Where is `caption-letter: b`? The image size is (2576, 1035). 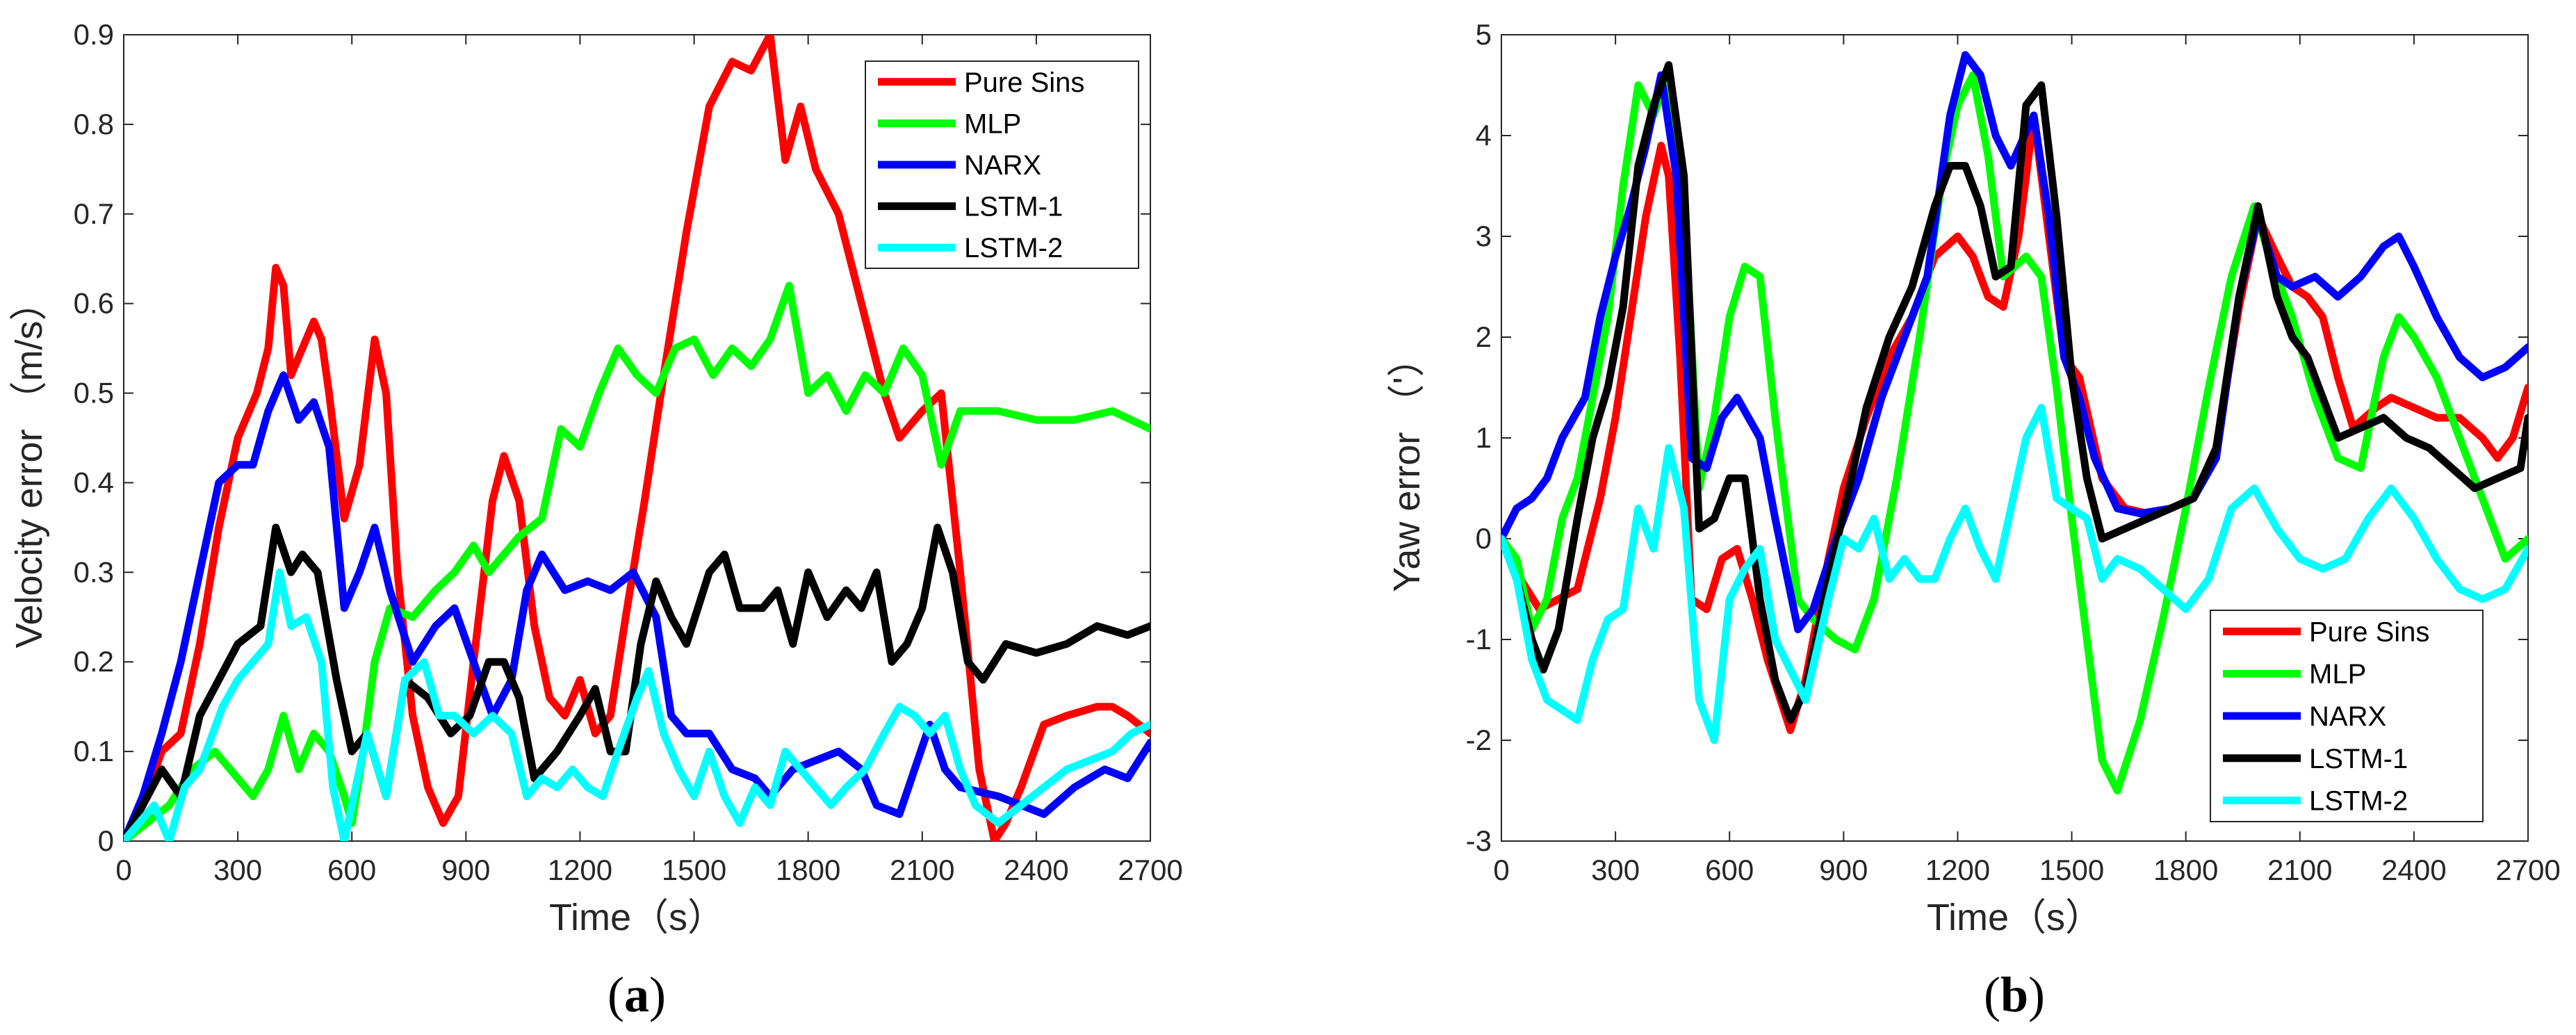
caption-letter: b is located at coordinates (2014, 994).